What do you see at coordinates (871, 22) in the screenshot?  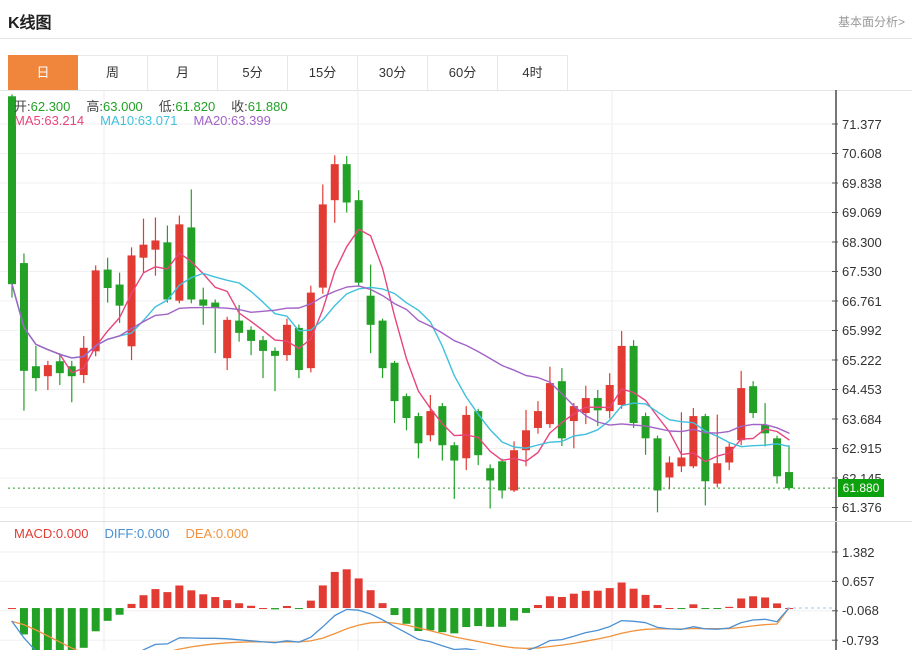 I see `fundamental-analysis-link: 基本面分析>` at bounding box center [871, 22].